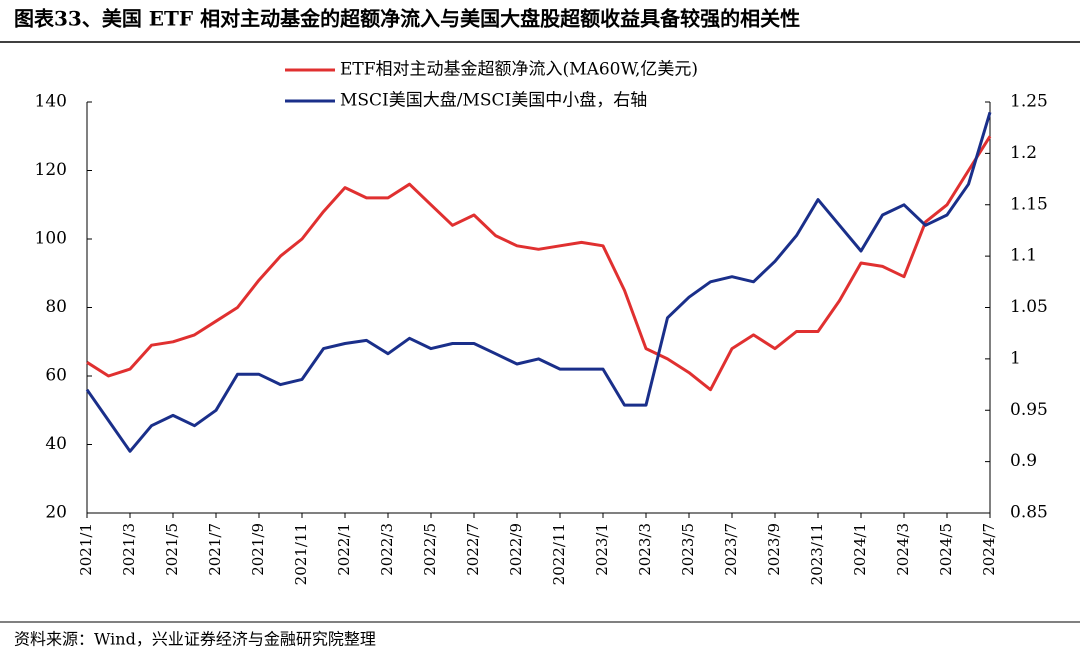 This screenshot has height=659, width=1080. What do you see at coordinates (430, 549) in the screenshot?
I see `x-tick-label: 2022/5` at bounding box center [430, 549].